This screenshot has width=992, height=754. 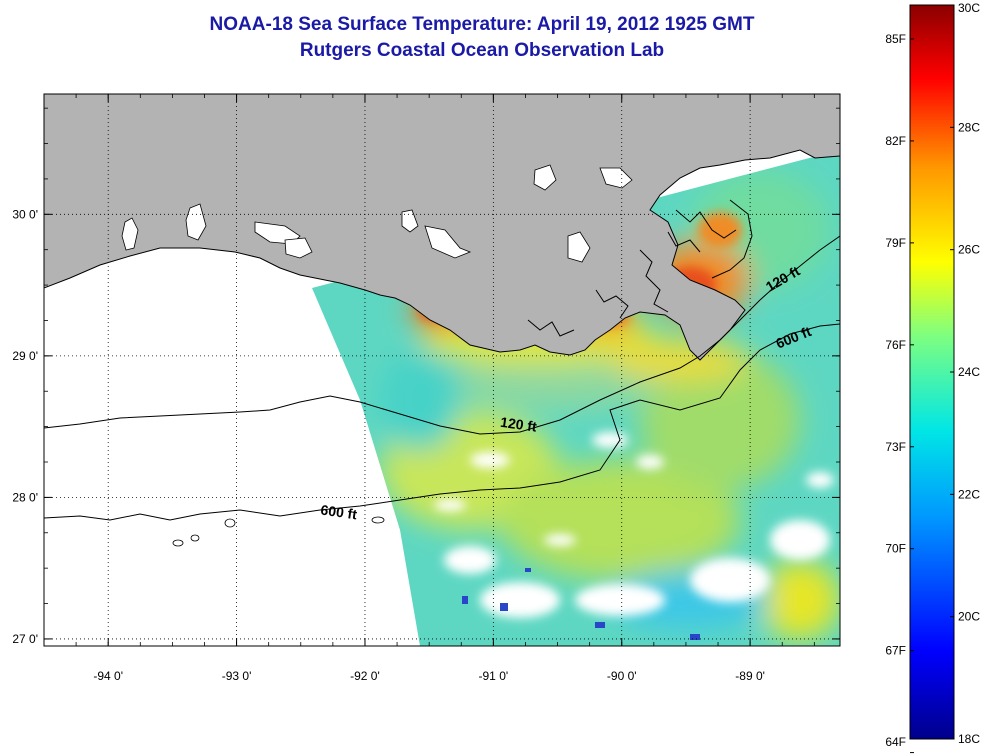 I want to click on fahrenheit-label: 70F, so click(x=895, y=549).